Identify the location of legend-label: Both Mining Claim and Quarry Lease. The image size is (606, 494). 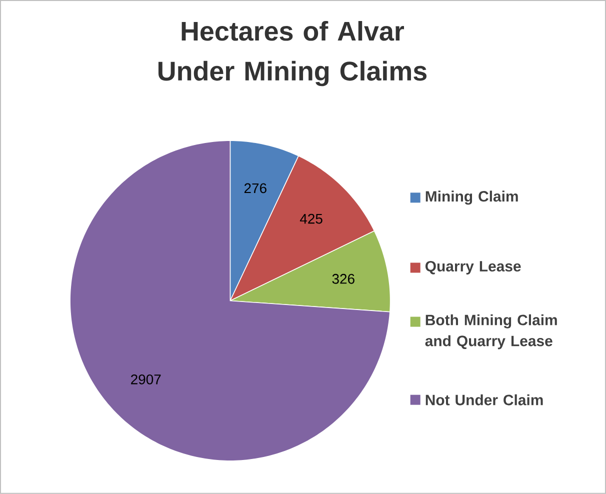
(491, 332).